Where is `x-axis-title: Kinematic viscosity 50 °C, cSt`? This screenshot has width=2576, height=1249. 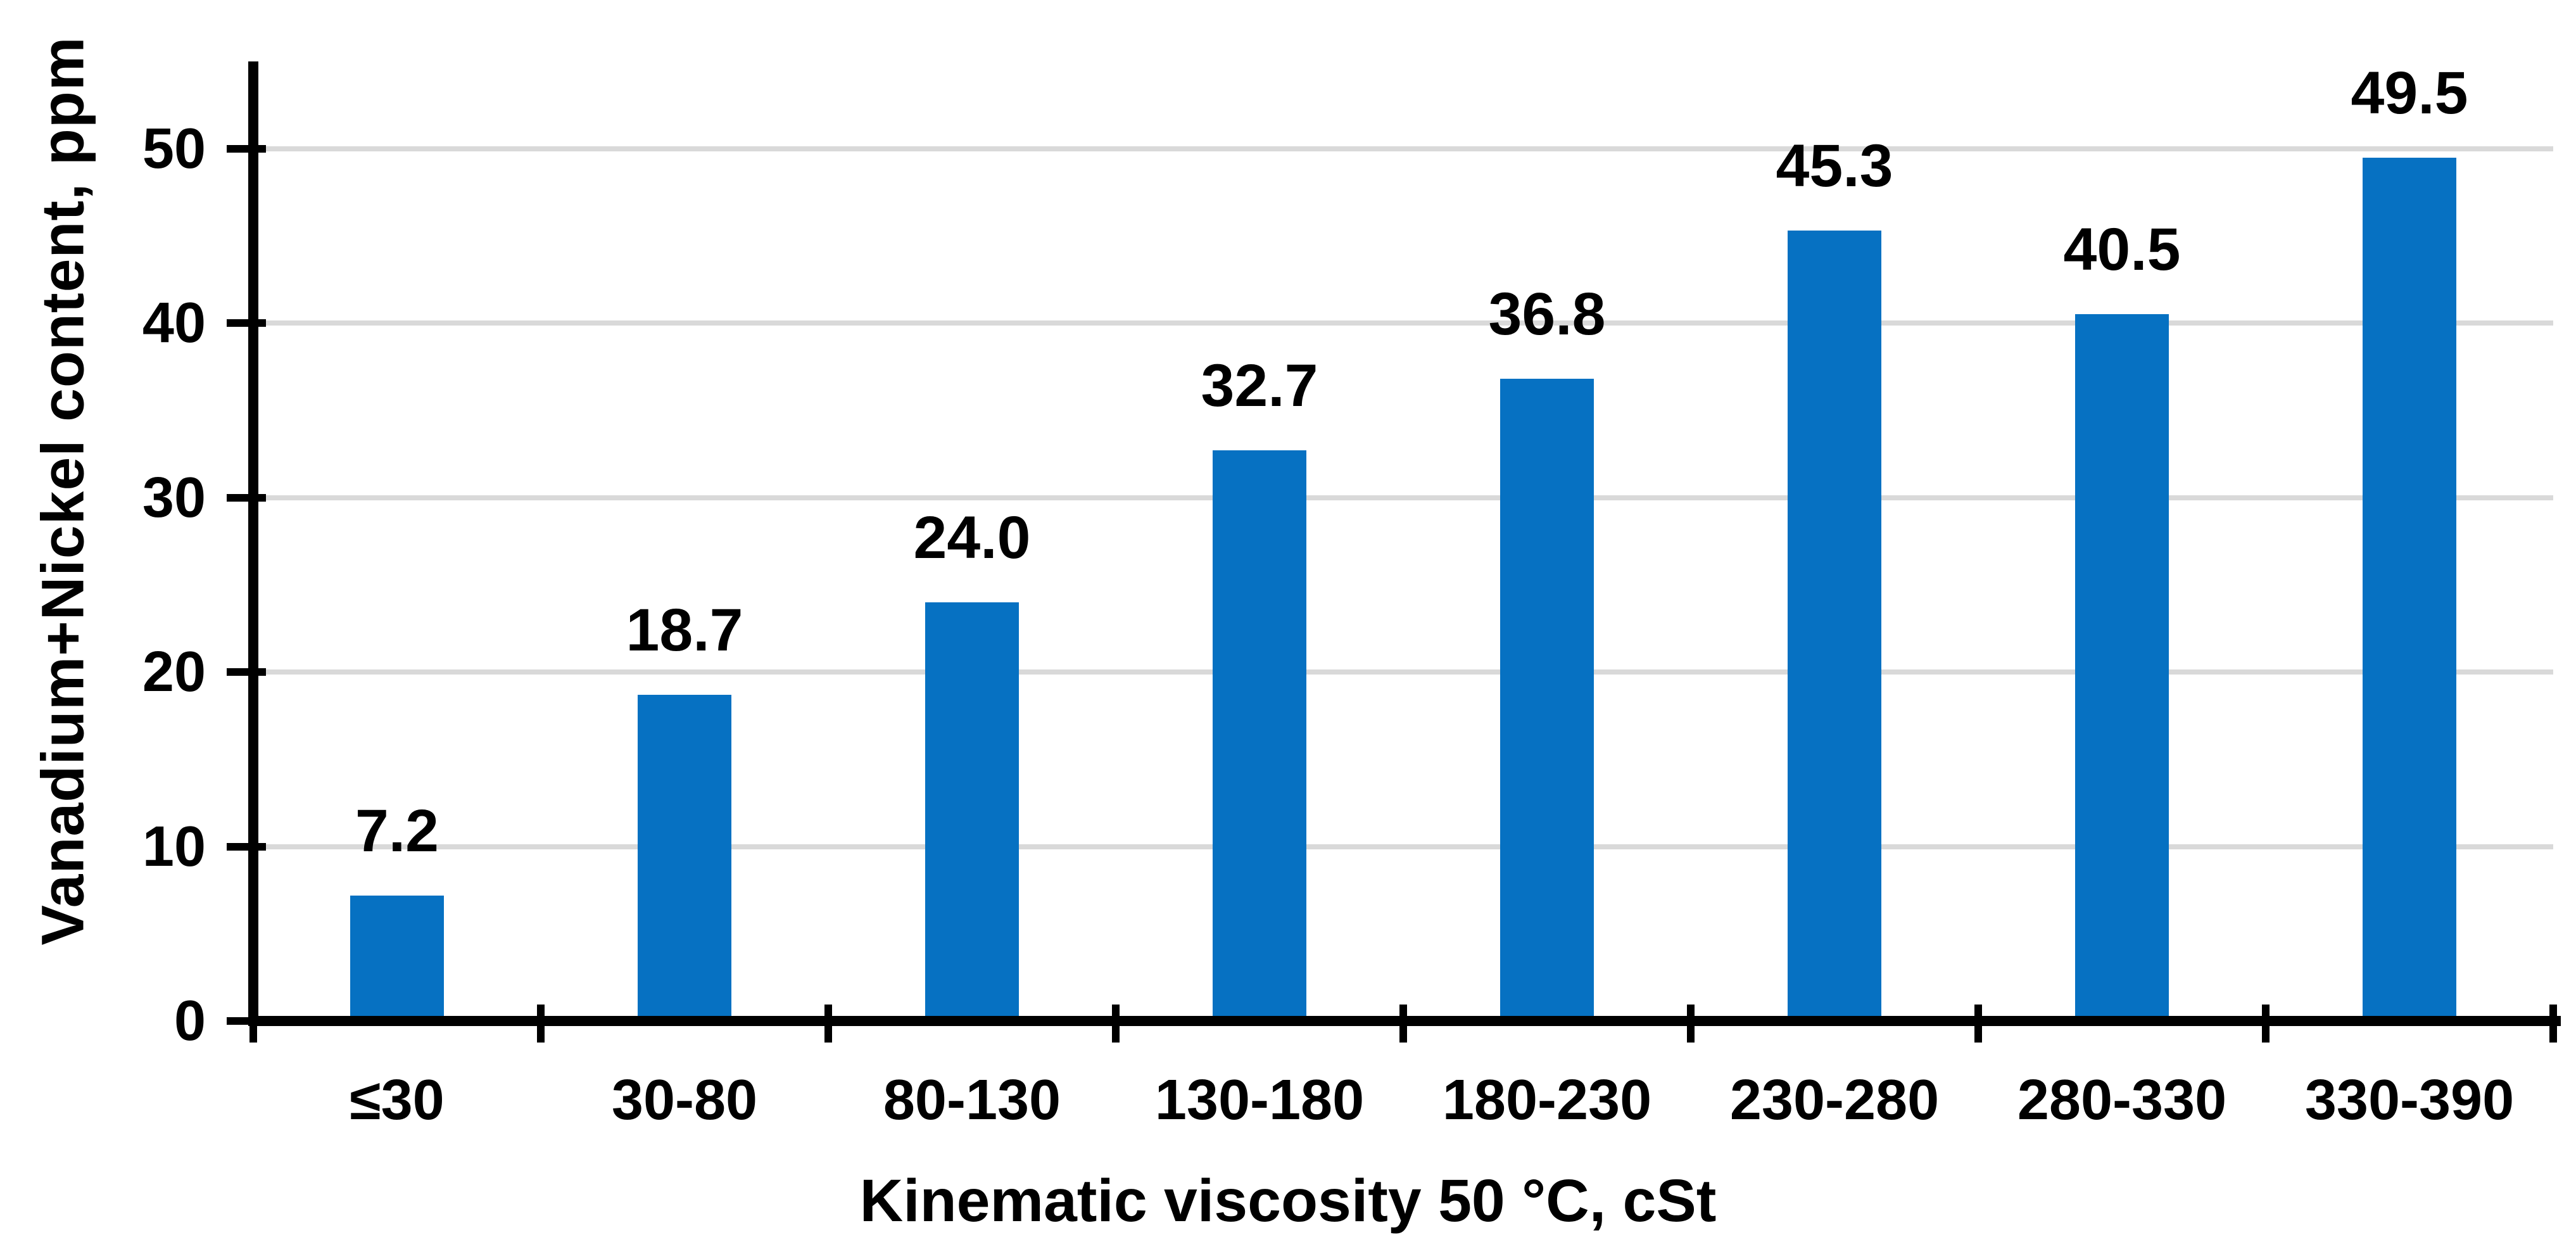 x-axis-title: Kinematic viscosity 50 °C, cSt is located at coordinates (1288, 1200).